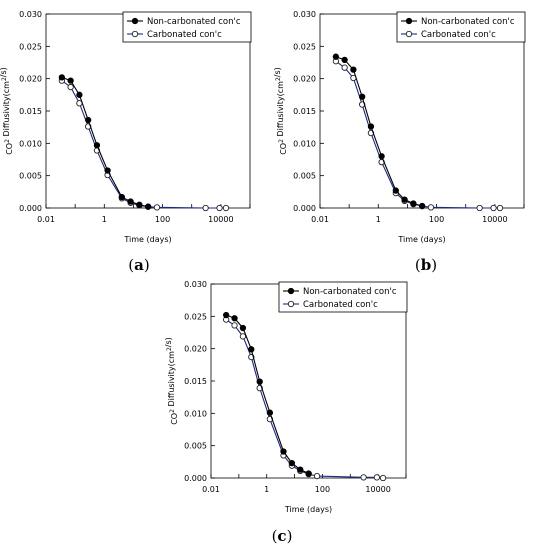  I want to click on panel-label: (b), so click(426, 265).